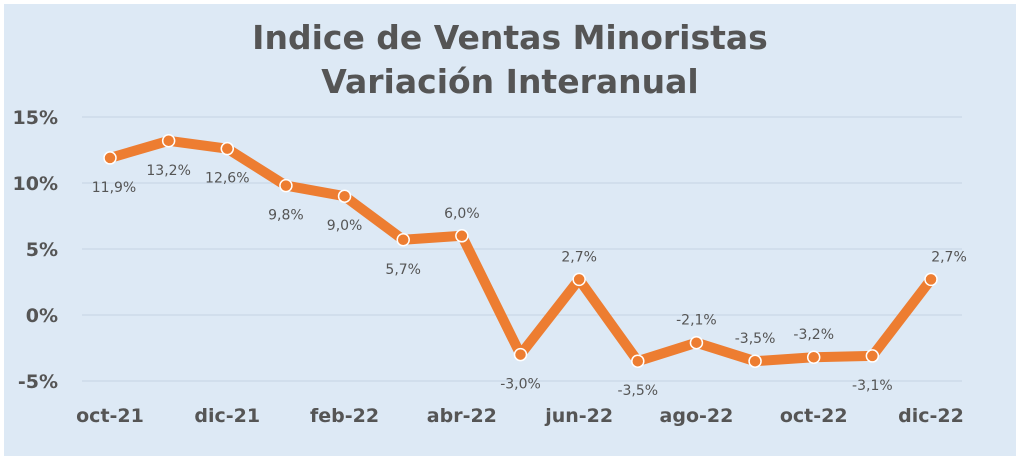 The width and height of the screenshot is (1024, 464). Describe the element at coordinates (510, 81) in the screenshot. I see `chart-title-line-2: Variación Interanual` at that location.